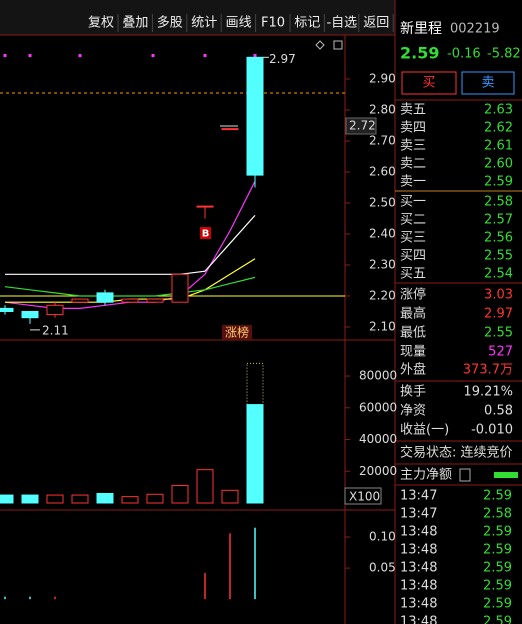  Describe the element at coordinates (498, 333) in the screenshot. I see `stat-value: 2.55` at that location.